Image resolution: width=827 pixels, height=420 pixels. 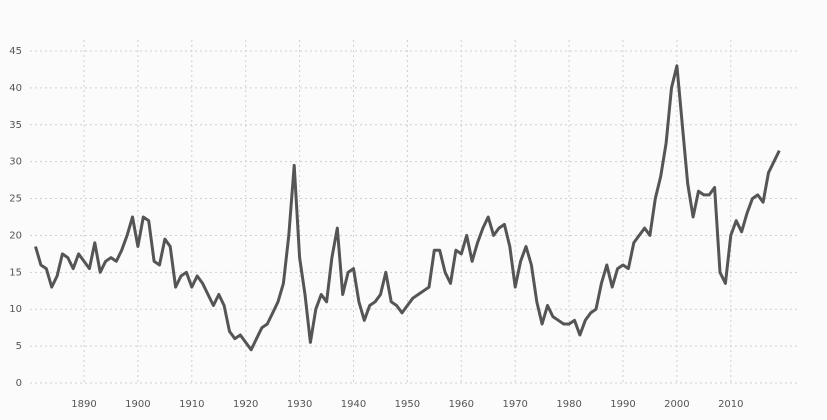 I want to click on y-tick-label: 40, so click(x=15, y=88).